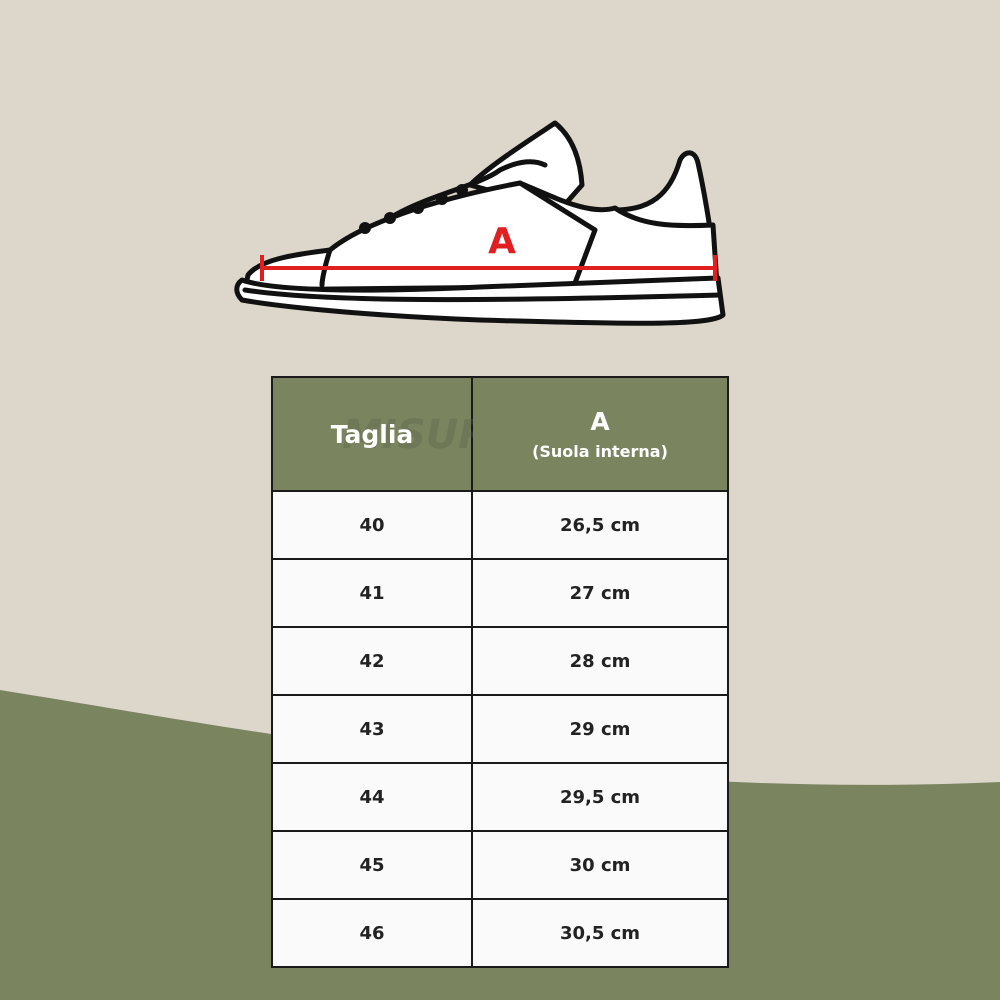 Image resolution: width=1000 pixels, height=1000 pixels. Describe the element at coordinates (466, 434) in the screenshot. I see `header-size: MISURE IN CM Taglia` at that location.